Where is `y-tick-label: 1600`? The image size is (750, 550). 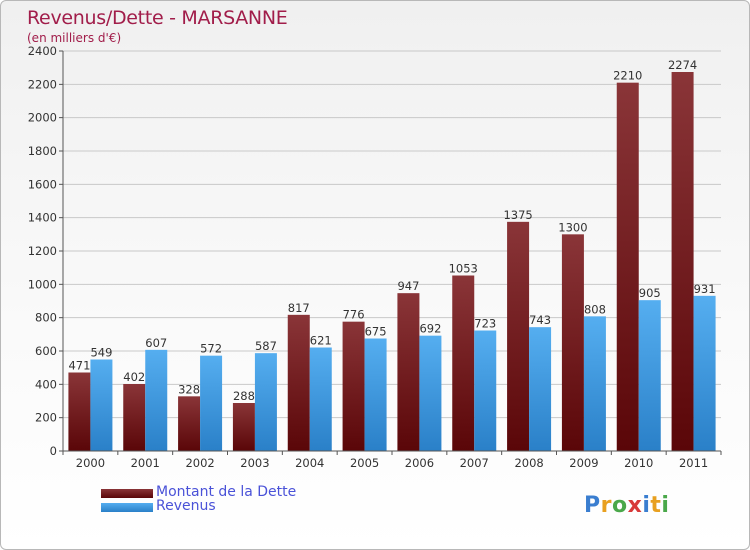 y-tick-label: 1600 is located at coordinates (42, 184).